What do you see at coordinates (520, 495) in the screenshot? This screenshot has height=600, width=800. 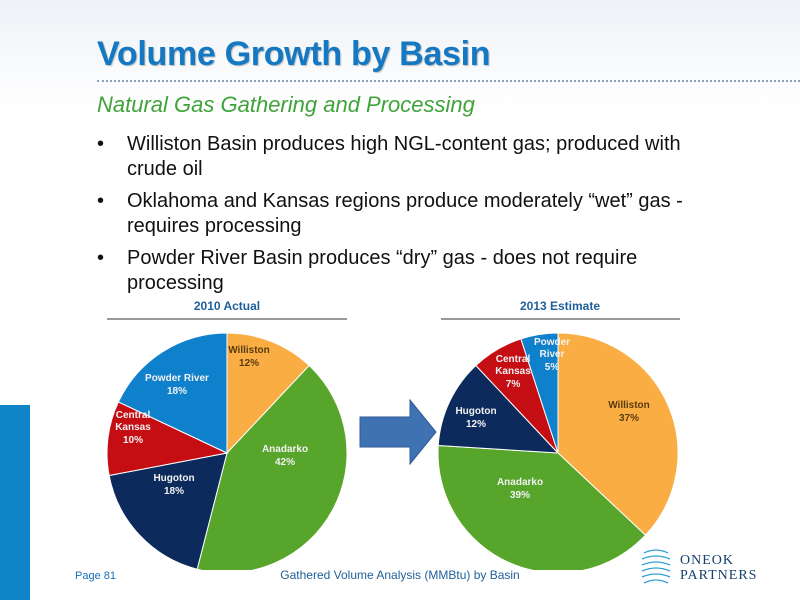 I see `pie-label-value: 39%` at bounding box center [520, 495].